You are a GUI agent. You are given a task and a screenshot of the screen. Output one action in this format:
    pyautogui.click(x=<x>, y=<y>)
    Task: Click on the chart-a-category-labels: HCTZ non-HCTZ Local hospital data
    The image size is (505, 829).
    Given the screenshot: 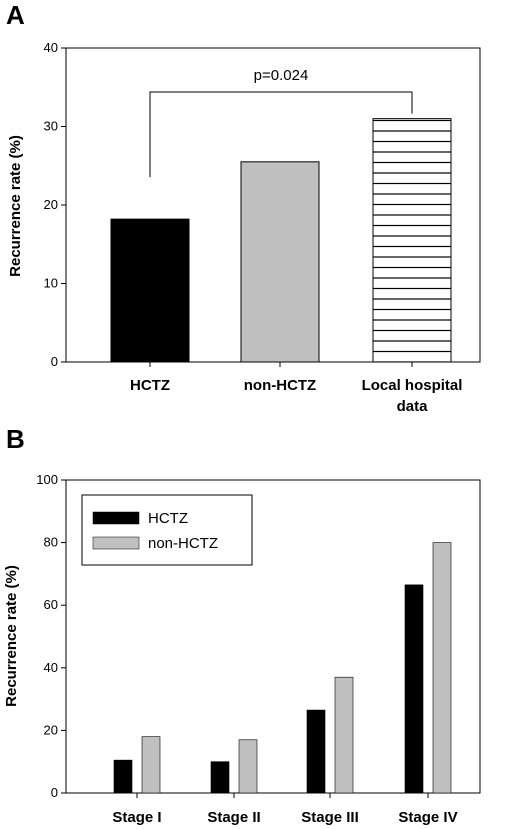 What is the action you would take?
    pyautogui.click(x=296, y=388)
    